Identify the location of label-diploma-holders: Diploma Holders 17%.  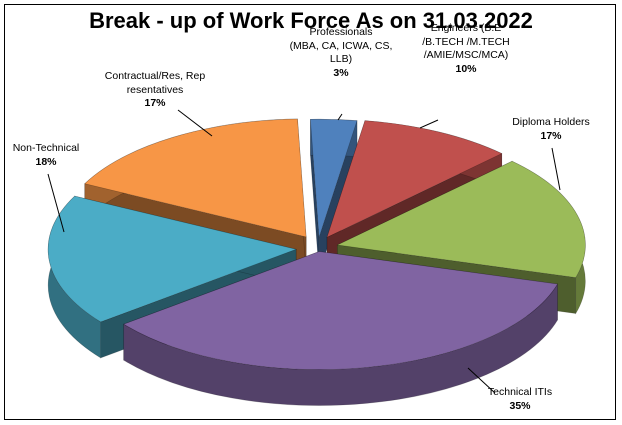
(551, 129).